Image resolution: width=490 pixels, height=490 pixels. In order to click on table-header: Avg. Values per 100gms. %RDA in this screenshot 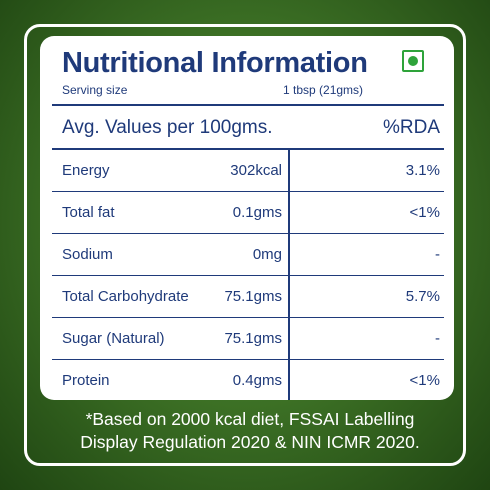, I will do `click(248, 127)`.